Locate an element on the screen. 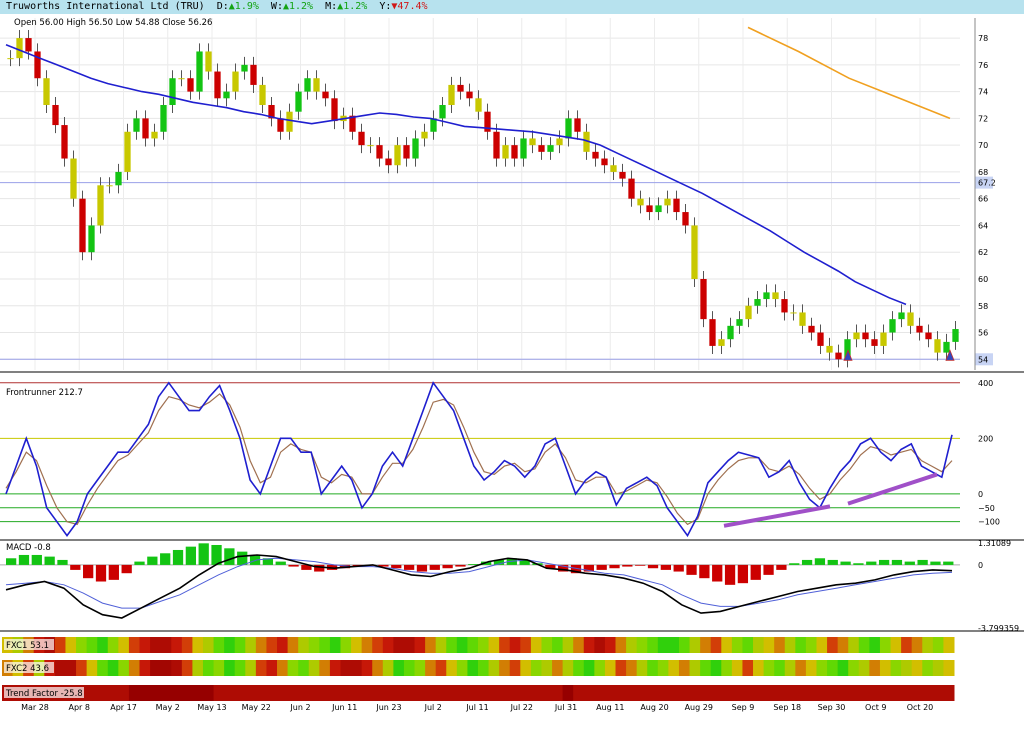 The height and width of the screenshot is (735, 1024). x-tick-label: Jul 22 is located at coordinates (521, 707).